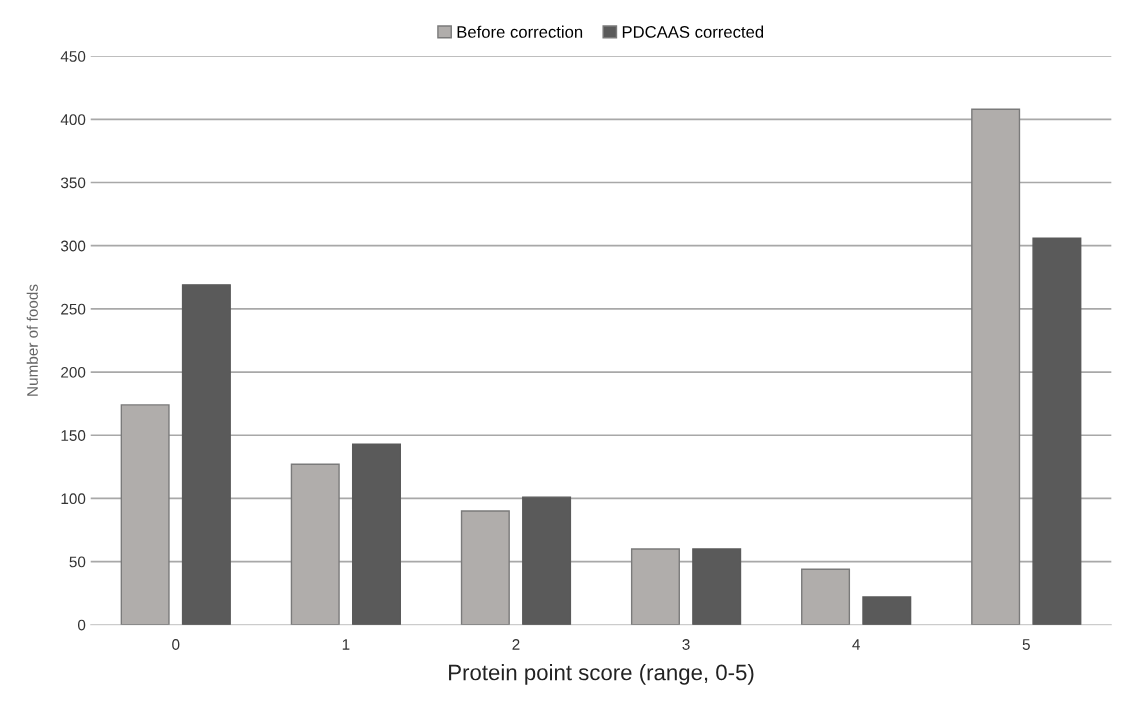  I want to click on x-tick-label: 3, so click(686, 644).